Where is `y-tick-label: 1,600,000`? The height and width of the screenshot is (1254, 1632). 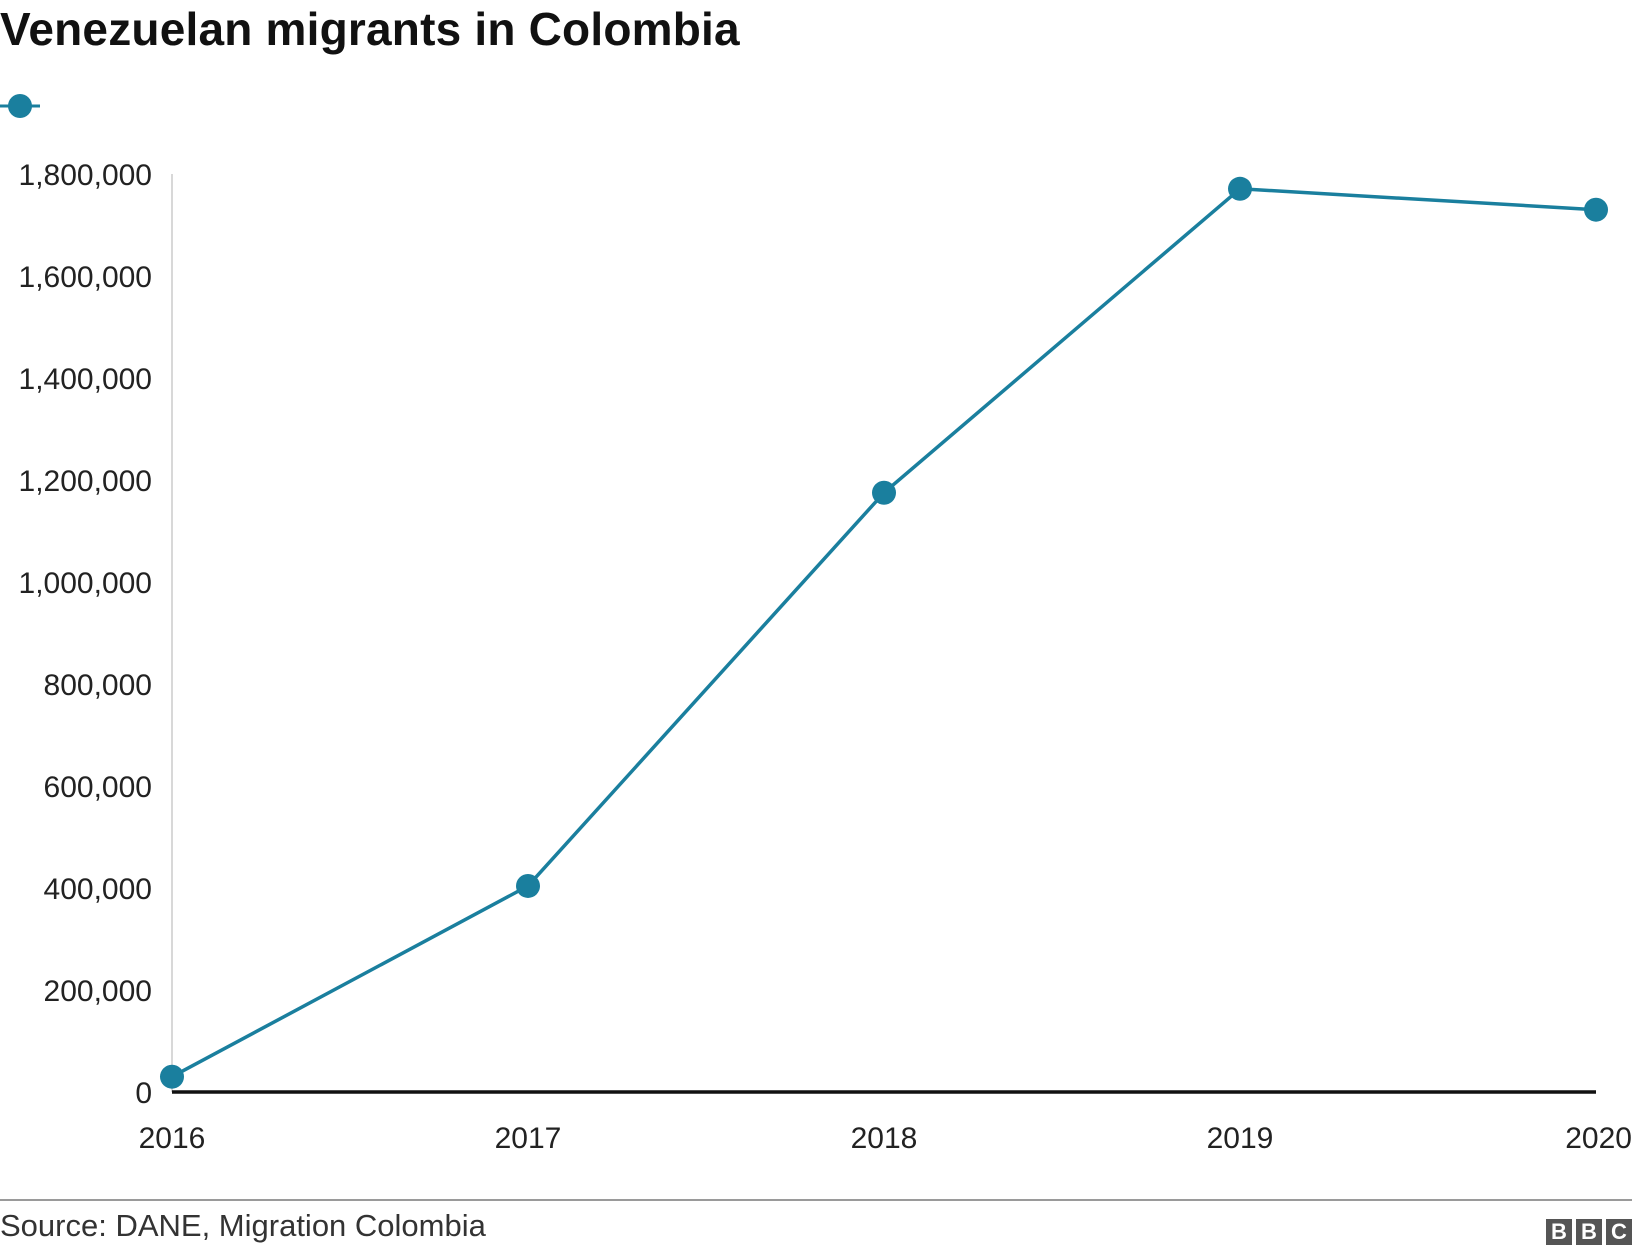 y-tick-label: 1,600,000 is located at coordinates (85, 277).